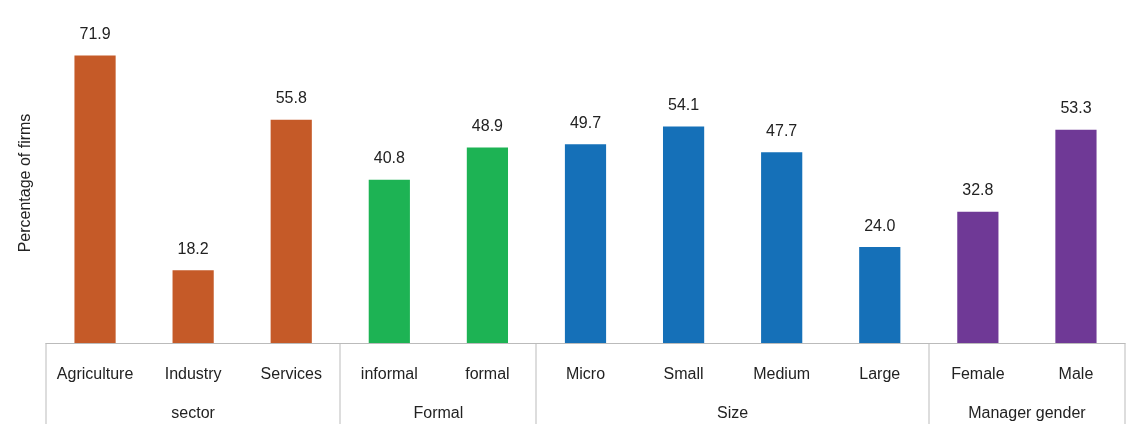  Describe the element at coordinates (880, 373) in the screenshot. I see `x-tick-label: Large` at that location.